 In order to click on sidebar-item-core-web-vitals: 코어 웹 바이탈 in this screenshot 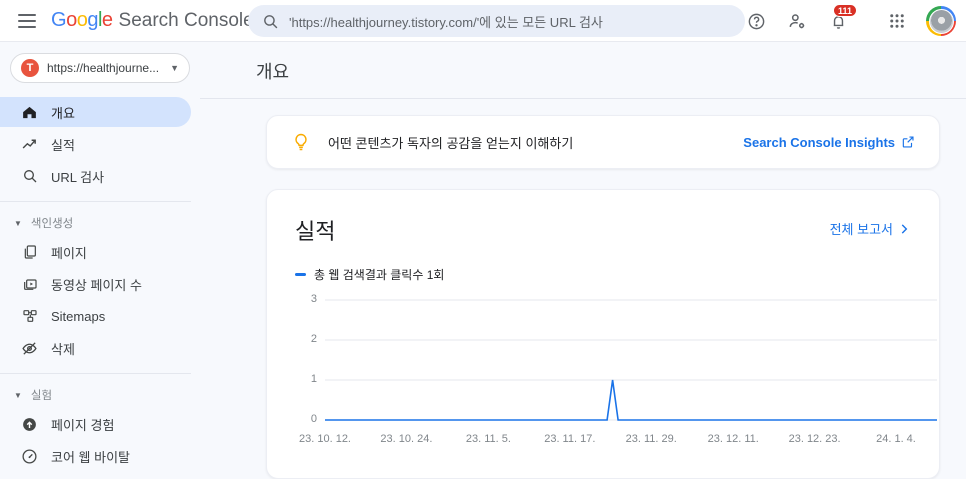, I will do `click(100, 456)`.